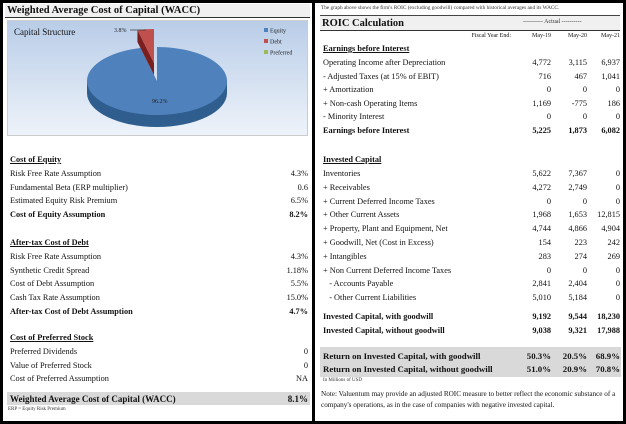 The image size is (626, 424). What do you see at coordinates (470, 362) in the screenshot?
I see `roic-band` at bounding box center [470, 362].